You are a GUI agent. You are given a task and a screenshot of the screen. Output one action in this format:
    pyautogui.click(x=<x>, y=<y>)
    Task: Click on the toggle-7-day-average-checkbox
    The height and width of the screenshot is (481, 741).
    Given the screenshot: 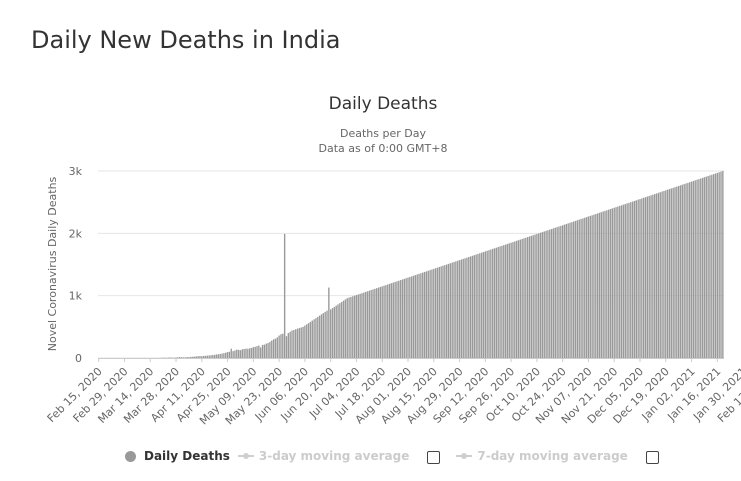 What is the action you would take?
    pyautogui.click(x=652, y=457)
    